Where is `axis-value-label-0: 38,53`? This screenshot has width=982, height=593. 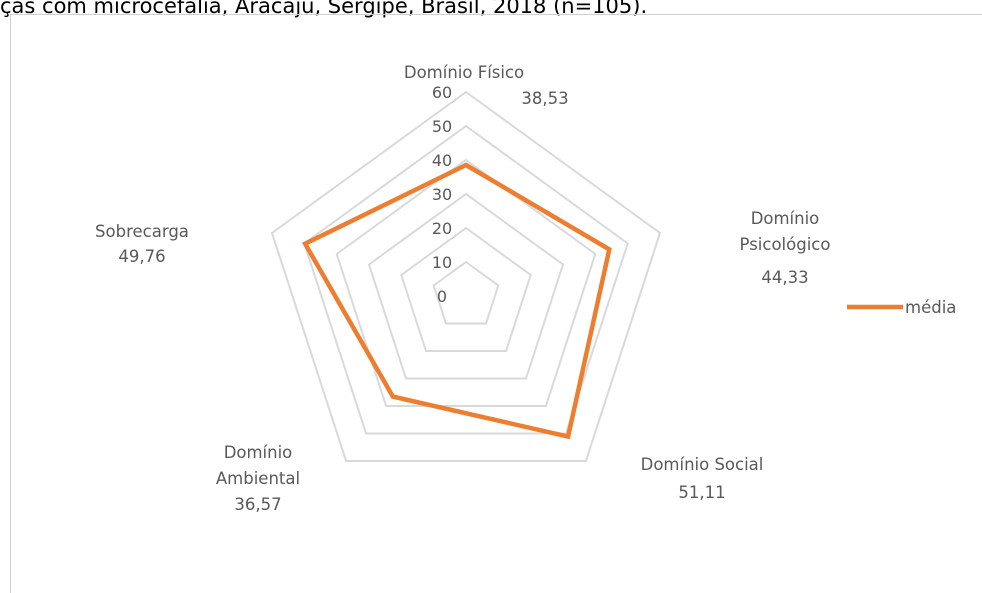 axis-value-label-0: 38,53 is located at coordinates (544, 98).